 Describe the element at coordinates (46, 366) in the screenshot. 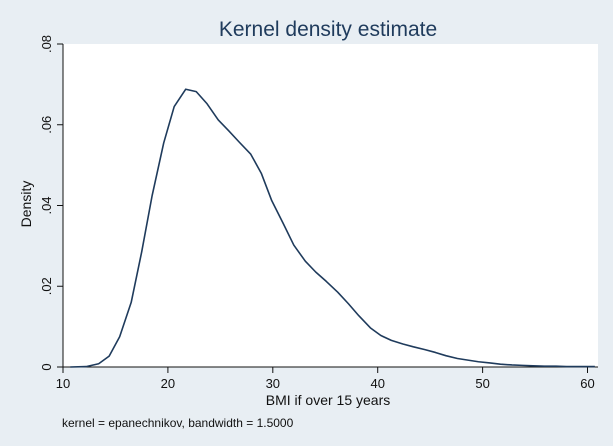

I see `y-tick-label: 0` at that location.